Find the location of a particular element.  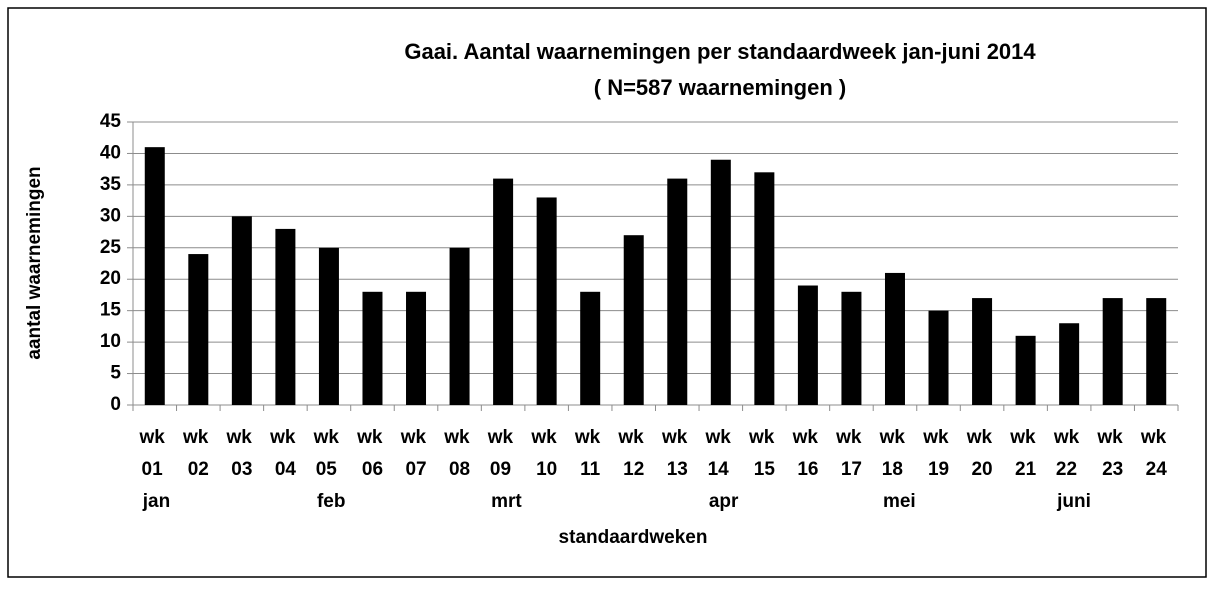

x-tick-label: wk 17 is located at coordinates (851, 453).